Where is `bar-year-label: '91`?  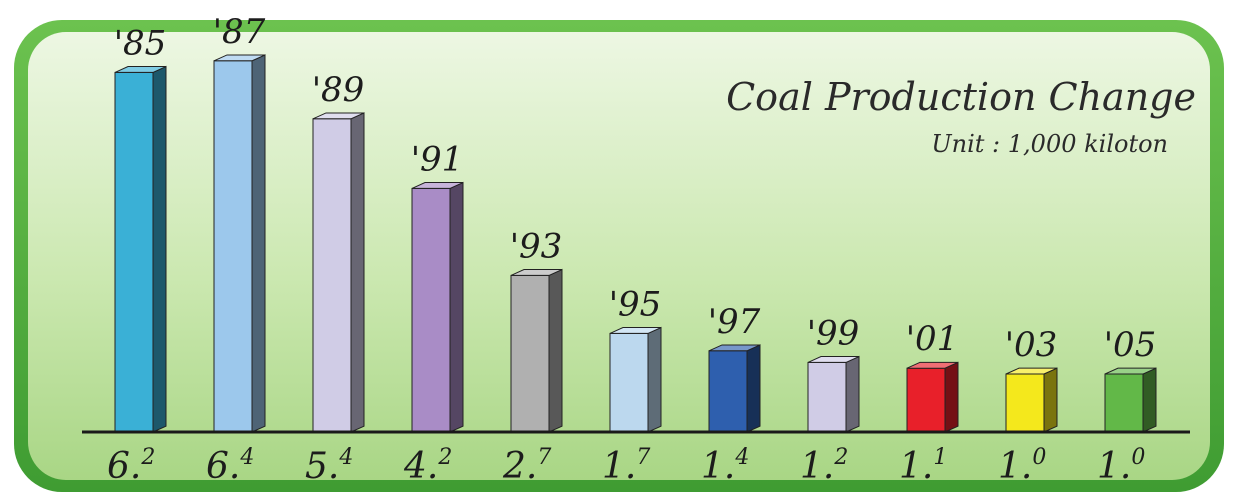 bar-year-label: '91 is located at coordinates (437, 159).